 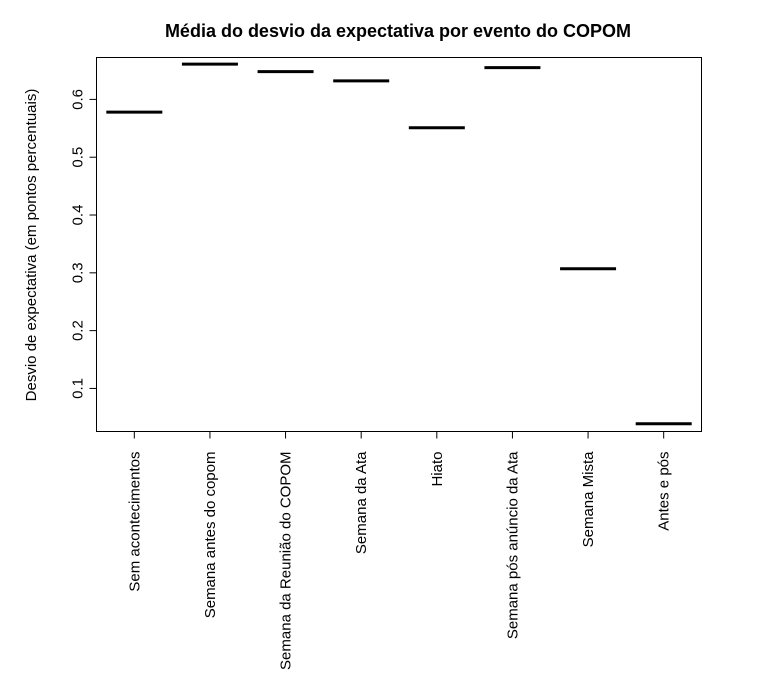 I want to click on x-tick-label: Hiato, so click(x=437, y=469).